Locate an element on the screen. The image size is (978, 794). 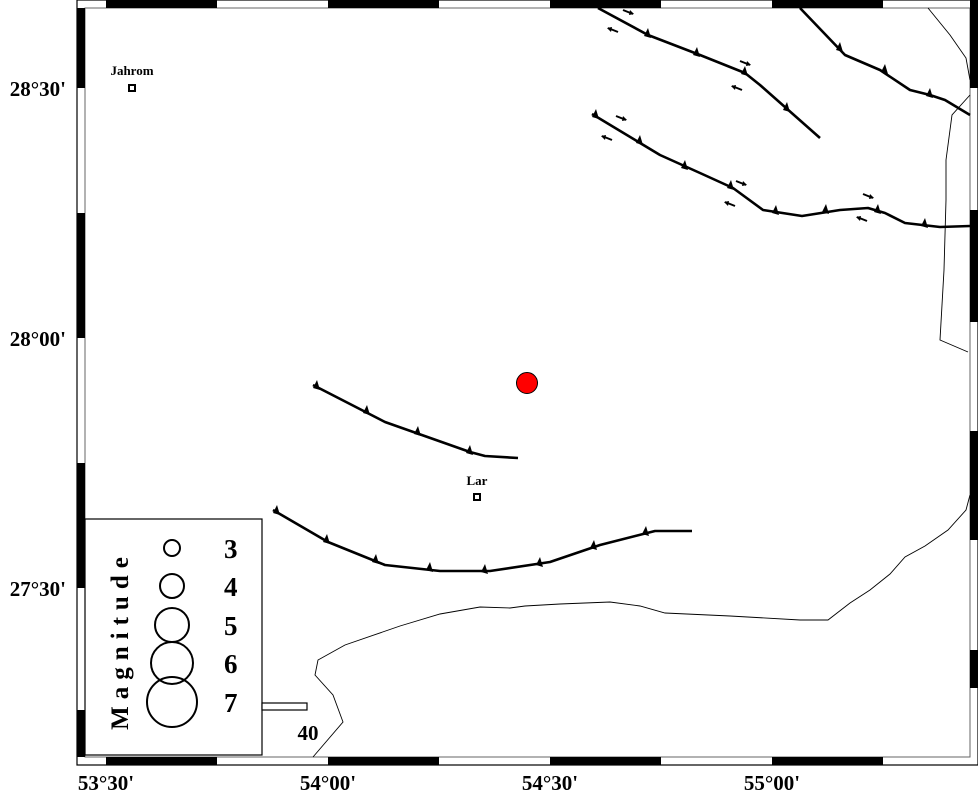
longitude-labels: 53°30' 54°00' 54°30' 55°00' is located at coordinates (439, 782).